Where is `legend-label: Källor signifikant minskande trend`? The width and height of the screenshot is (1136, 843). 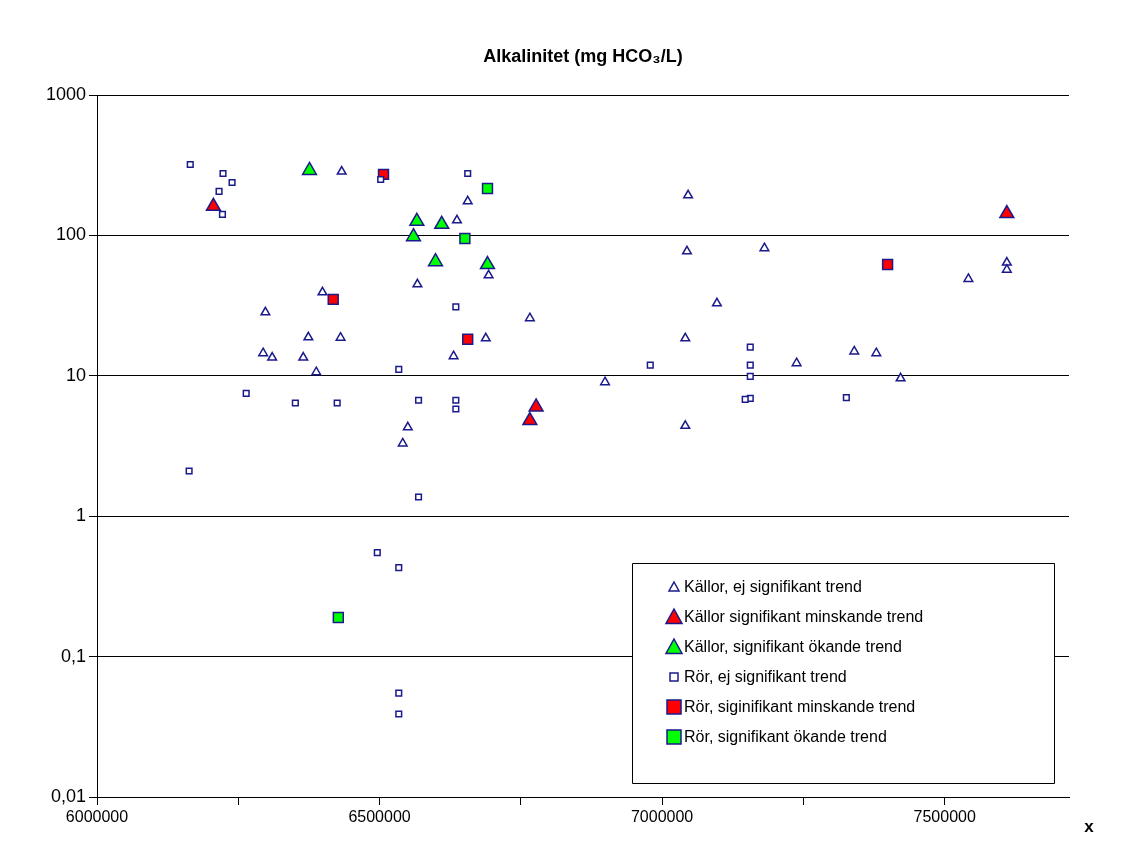
legend-label: Källor signifikant minskande trend is located at coordinates (804, 617).